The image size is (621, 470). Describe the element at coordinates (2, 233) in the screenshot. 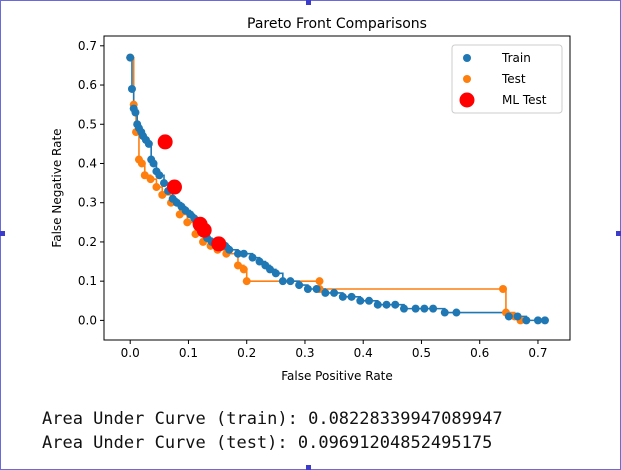

I see `resize-handle-left` at that location.